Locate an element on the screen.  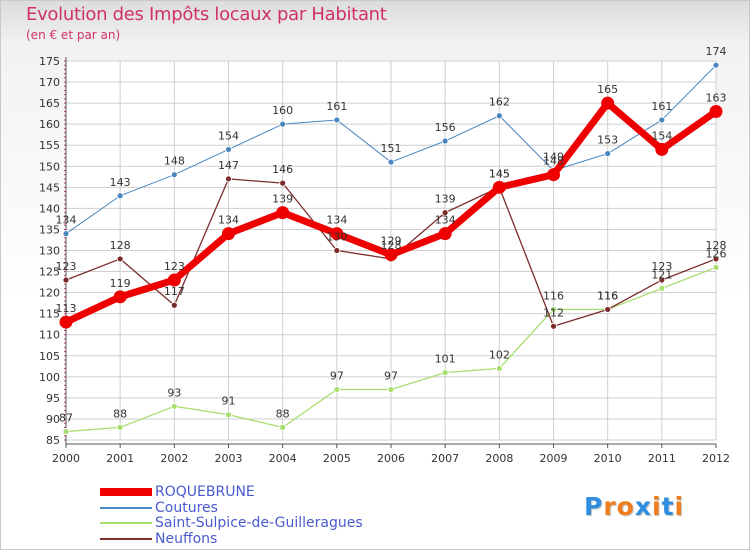
logo-letter: i is located at coordinates (679, 506).